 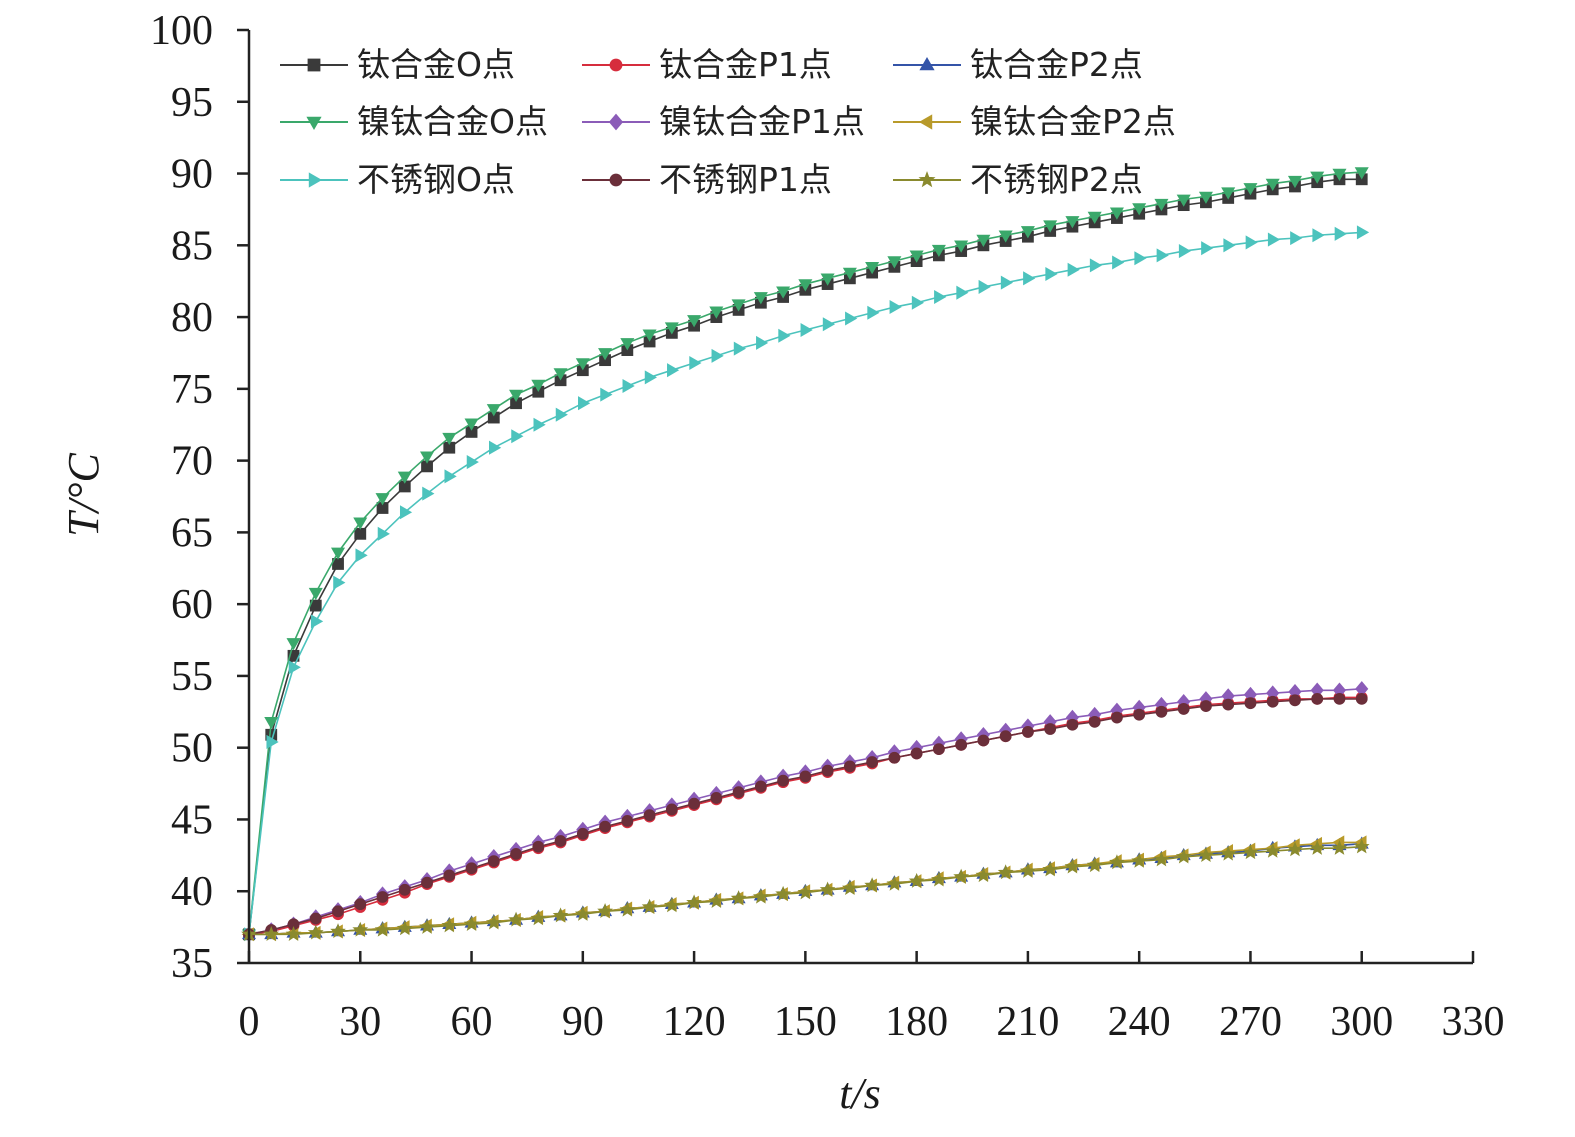 What do you see at coordinates (181, 31) in the screenshot?
I see `y-tick-label: 100` at bounding box center [181, 31].